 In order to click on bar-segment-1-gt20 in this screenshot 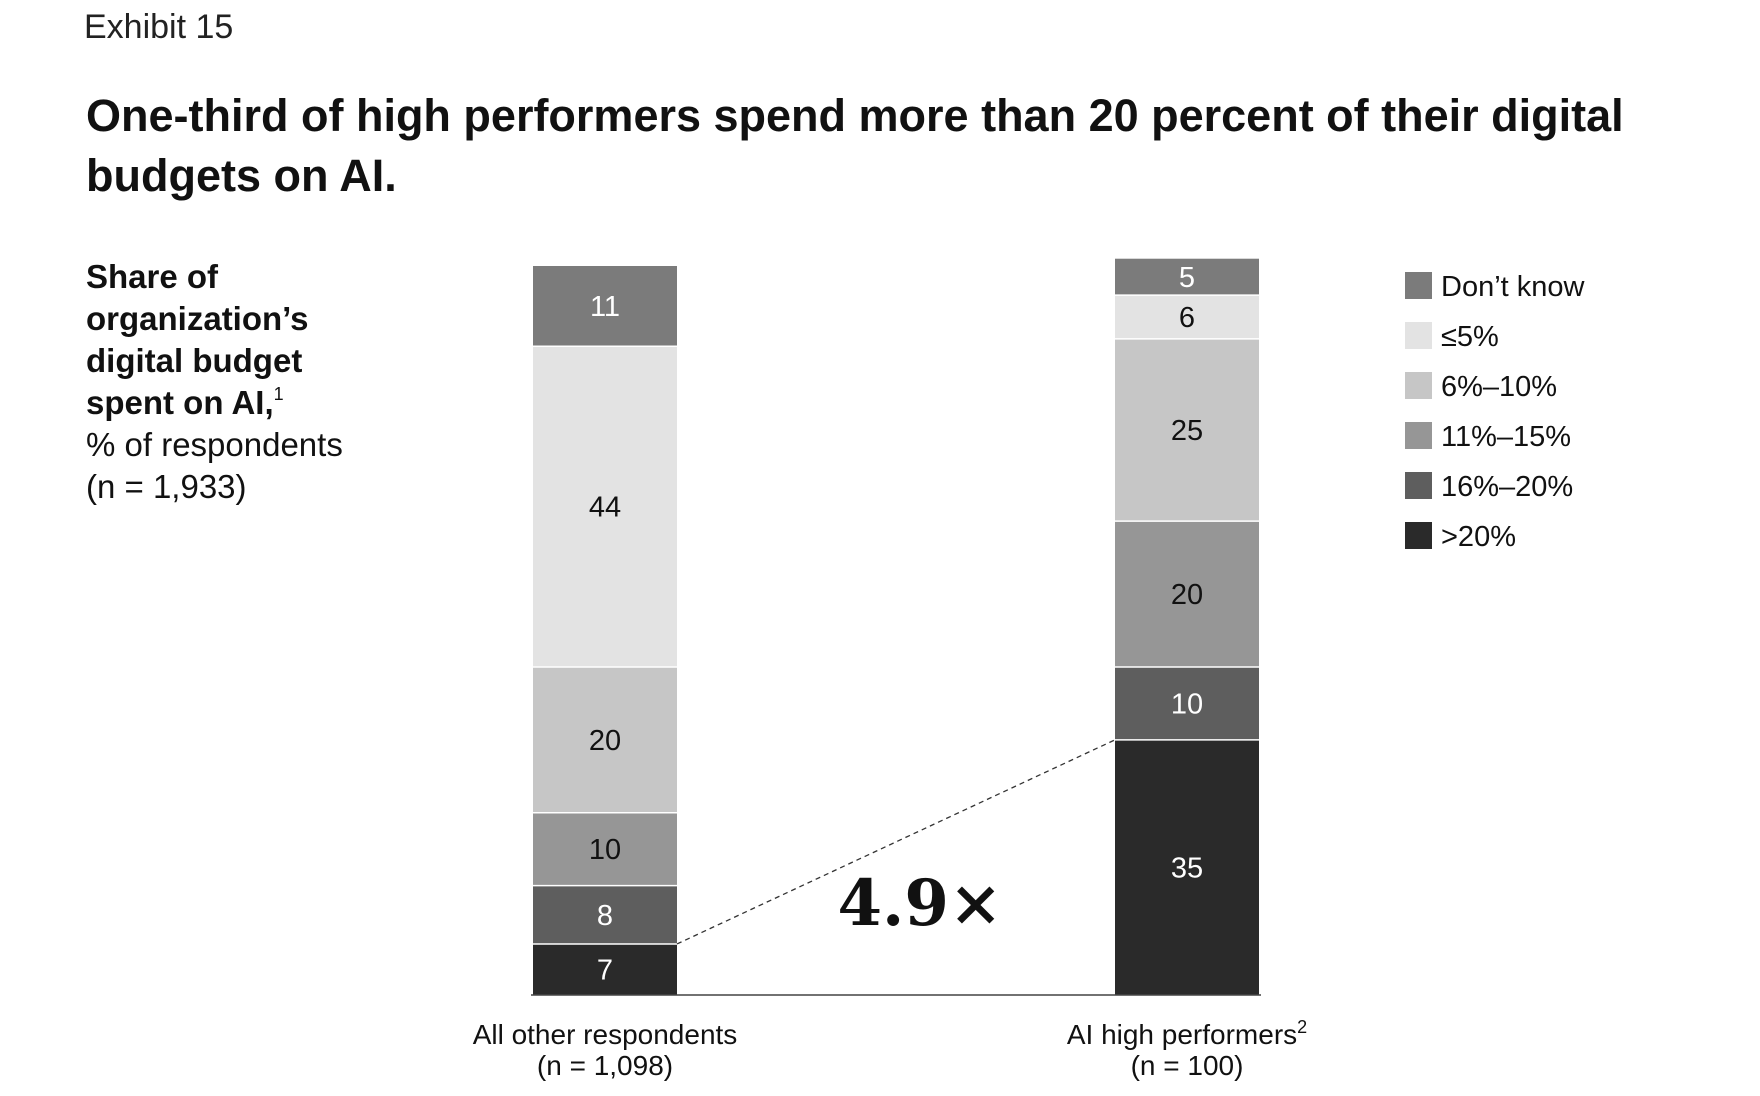, I will do `click(1187, 867)`.